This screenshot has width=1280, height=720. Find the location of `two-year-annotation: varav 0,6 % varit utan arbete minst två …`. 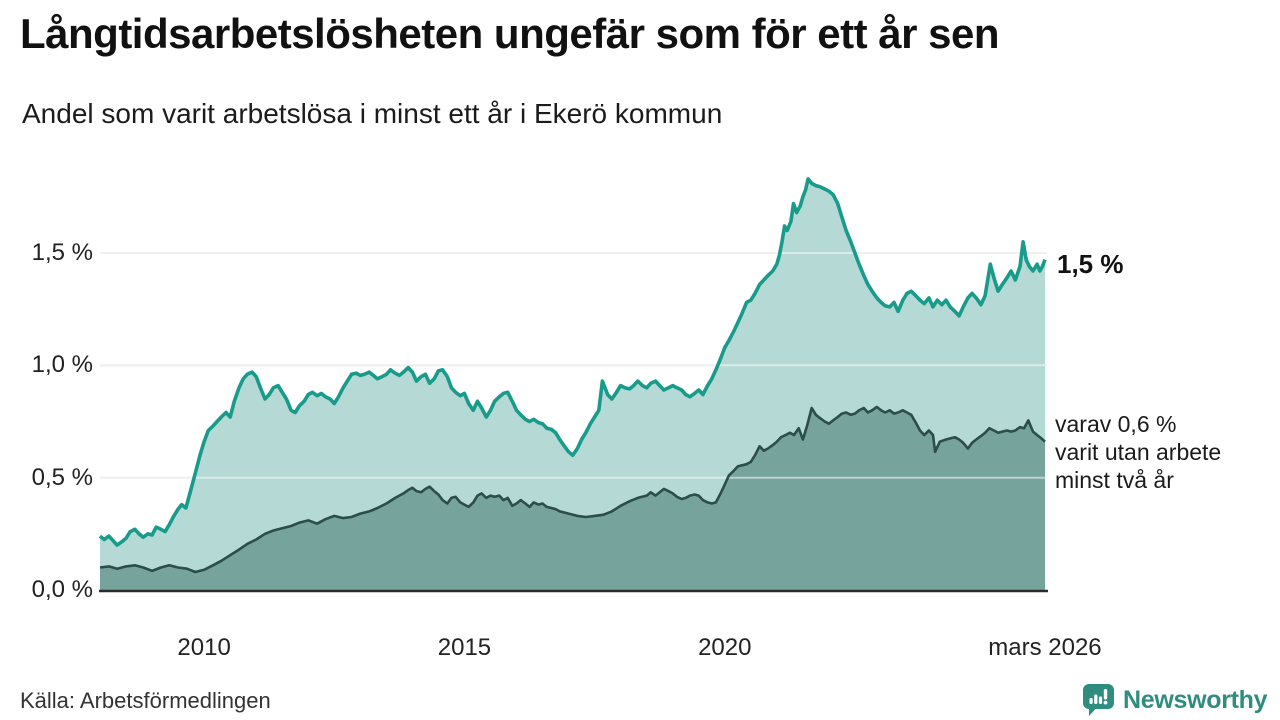

two-year-annotation: varav 0,6 % varit utan arbete minst två … is located at coordinates (1138, 452).